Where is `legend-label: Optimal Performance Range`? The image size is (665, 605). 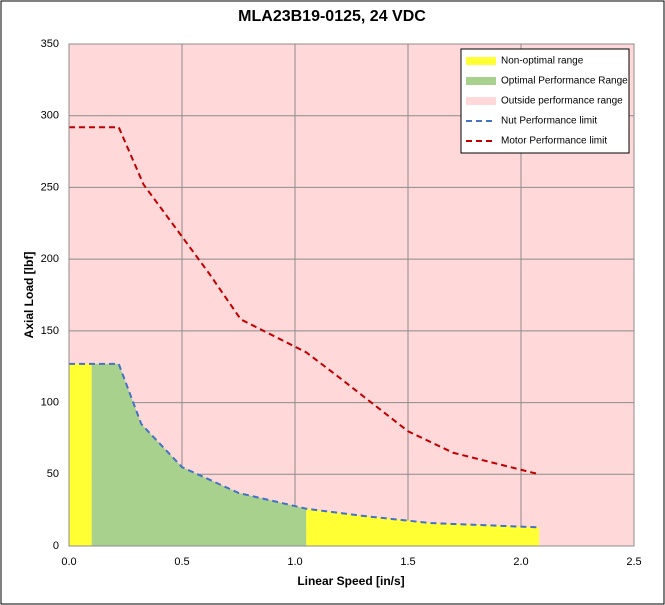 legend-label: Optimal Performance Range is located at coordinates (564, 81).